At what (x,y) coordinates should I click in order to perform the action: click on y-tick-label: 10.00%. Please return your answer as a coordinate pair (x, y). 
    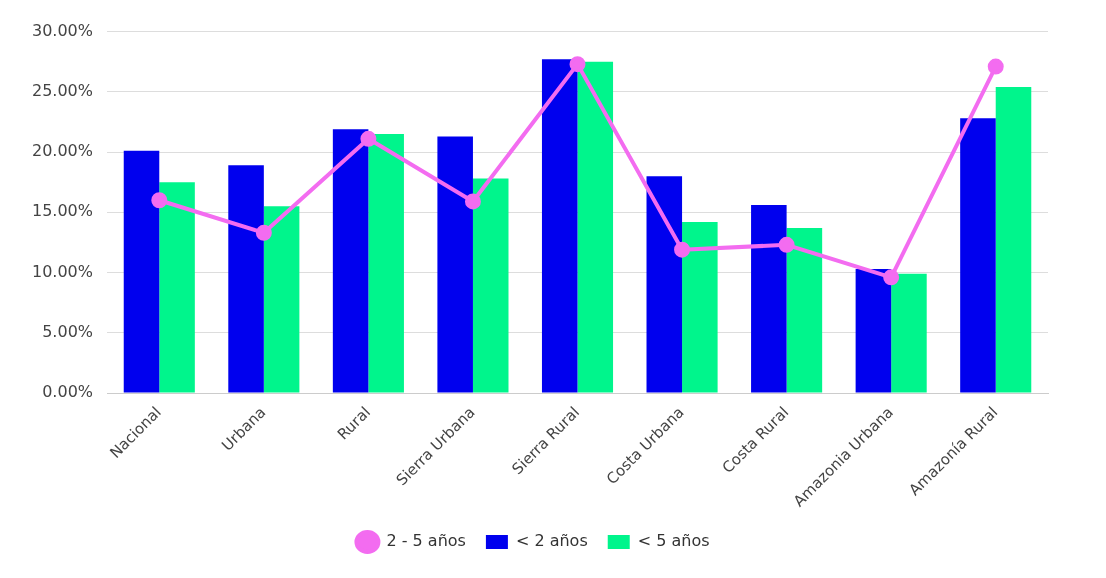
    Looking at the image, I should click on (62, 271).